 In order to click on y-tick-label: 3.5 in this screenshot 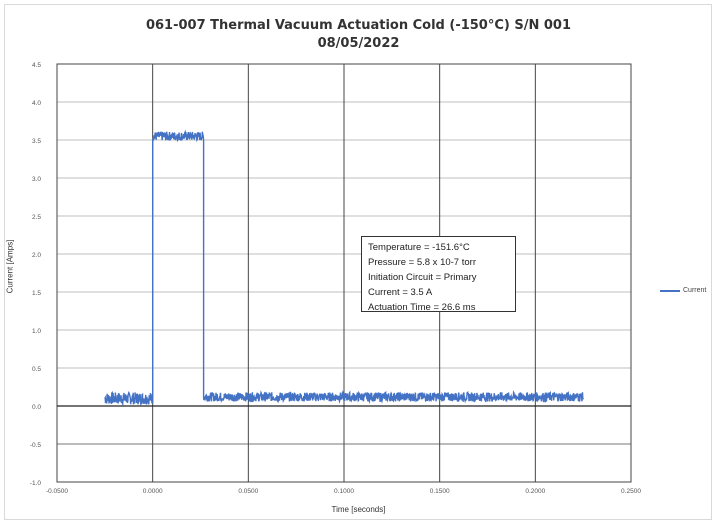, I will do `click(36, 141)`.